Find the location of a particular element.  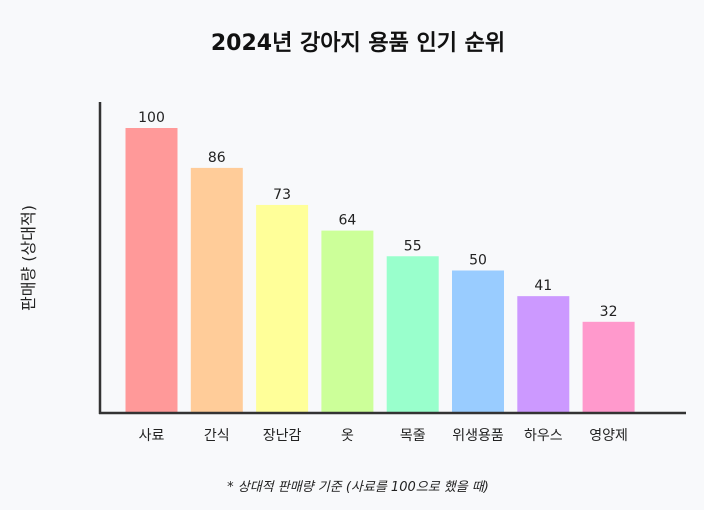

y-axis-label: 판매량 (상대적) is located at coordinates (28, 258).